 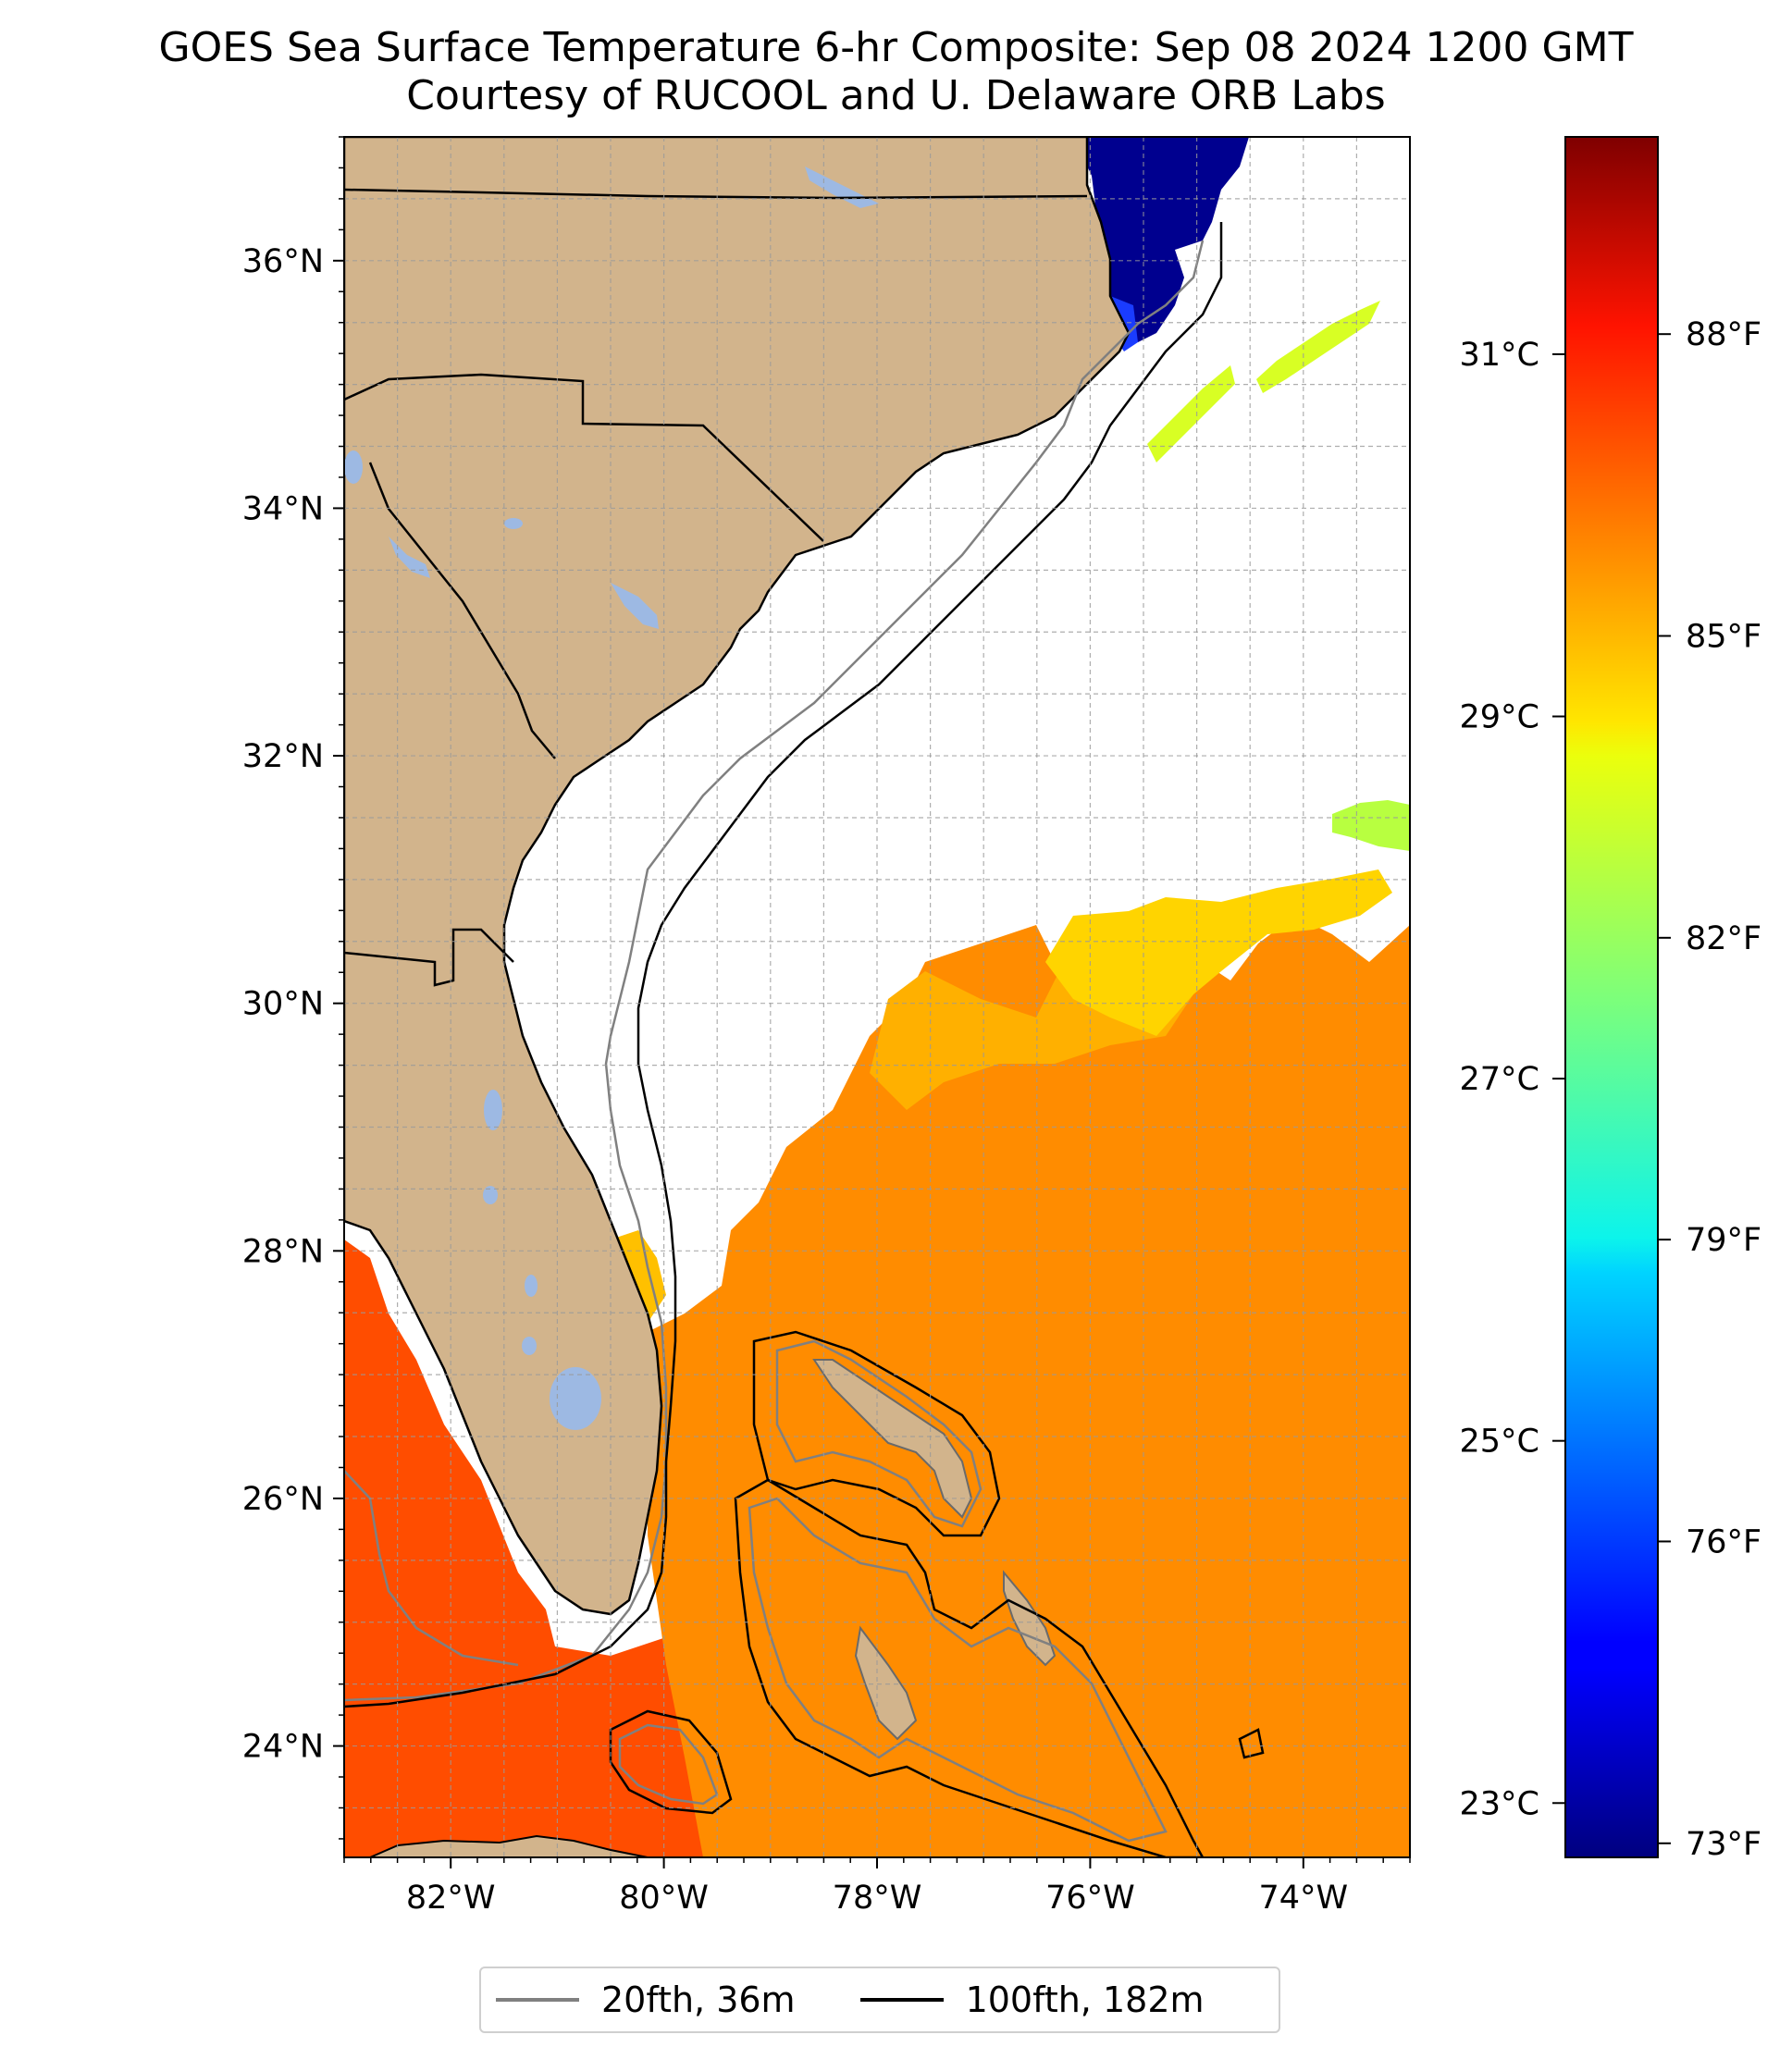 I want to click on fahrenheit-tick-label: 88°F, so click(x=1723, y=334).